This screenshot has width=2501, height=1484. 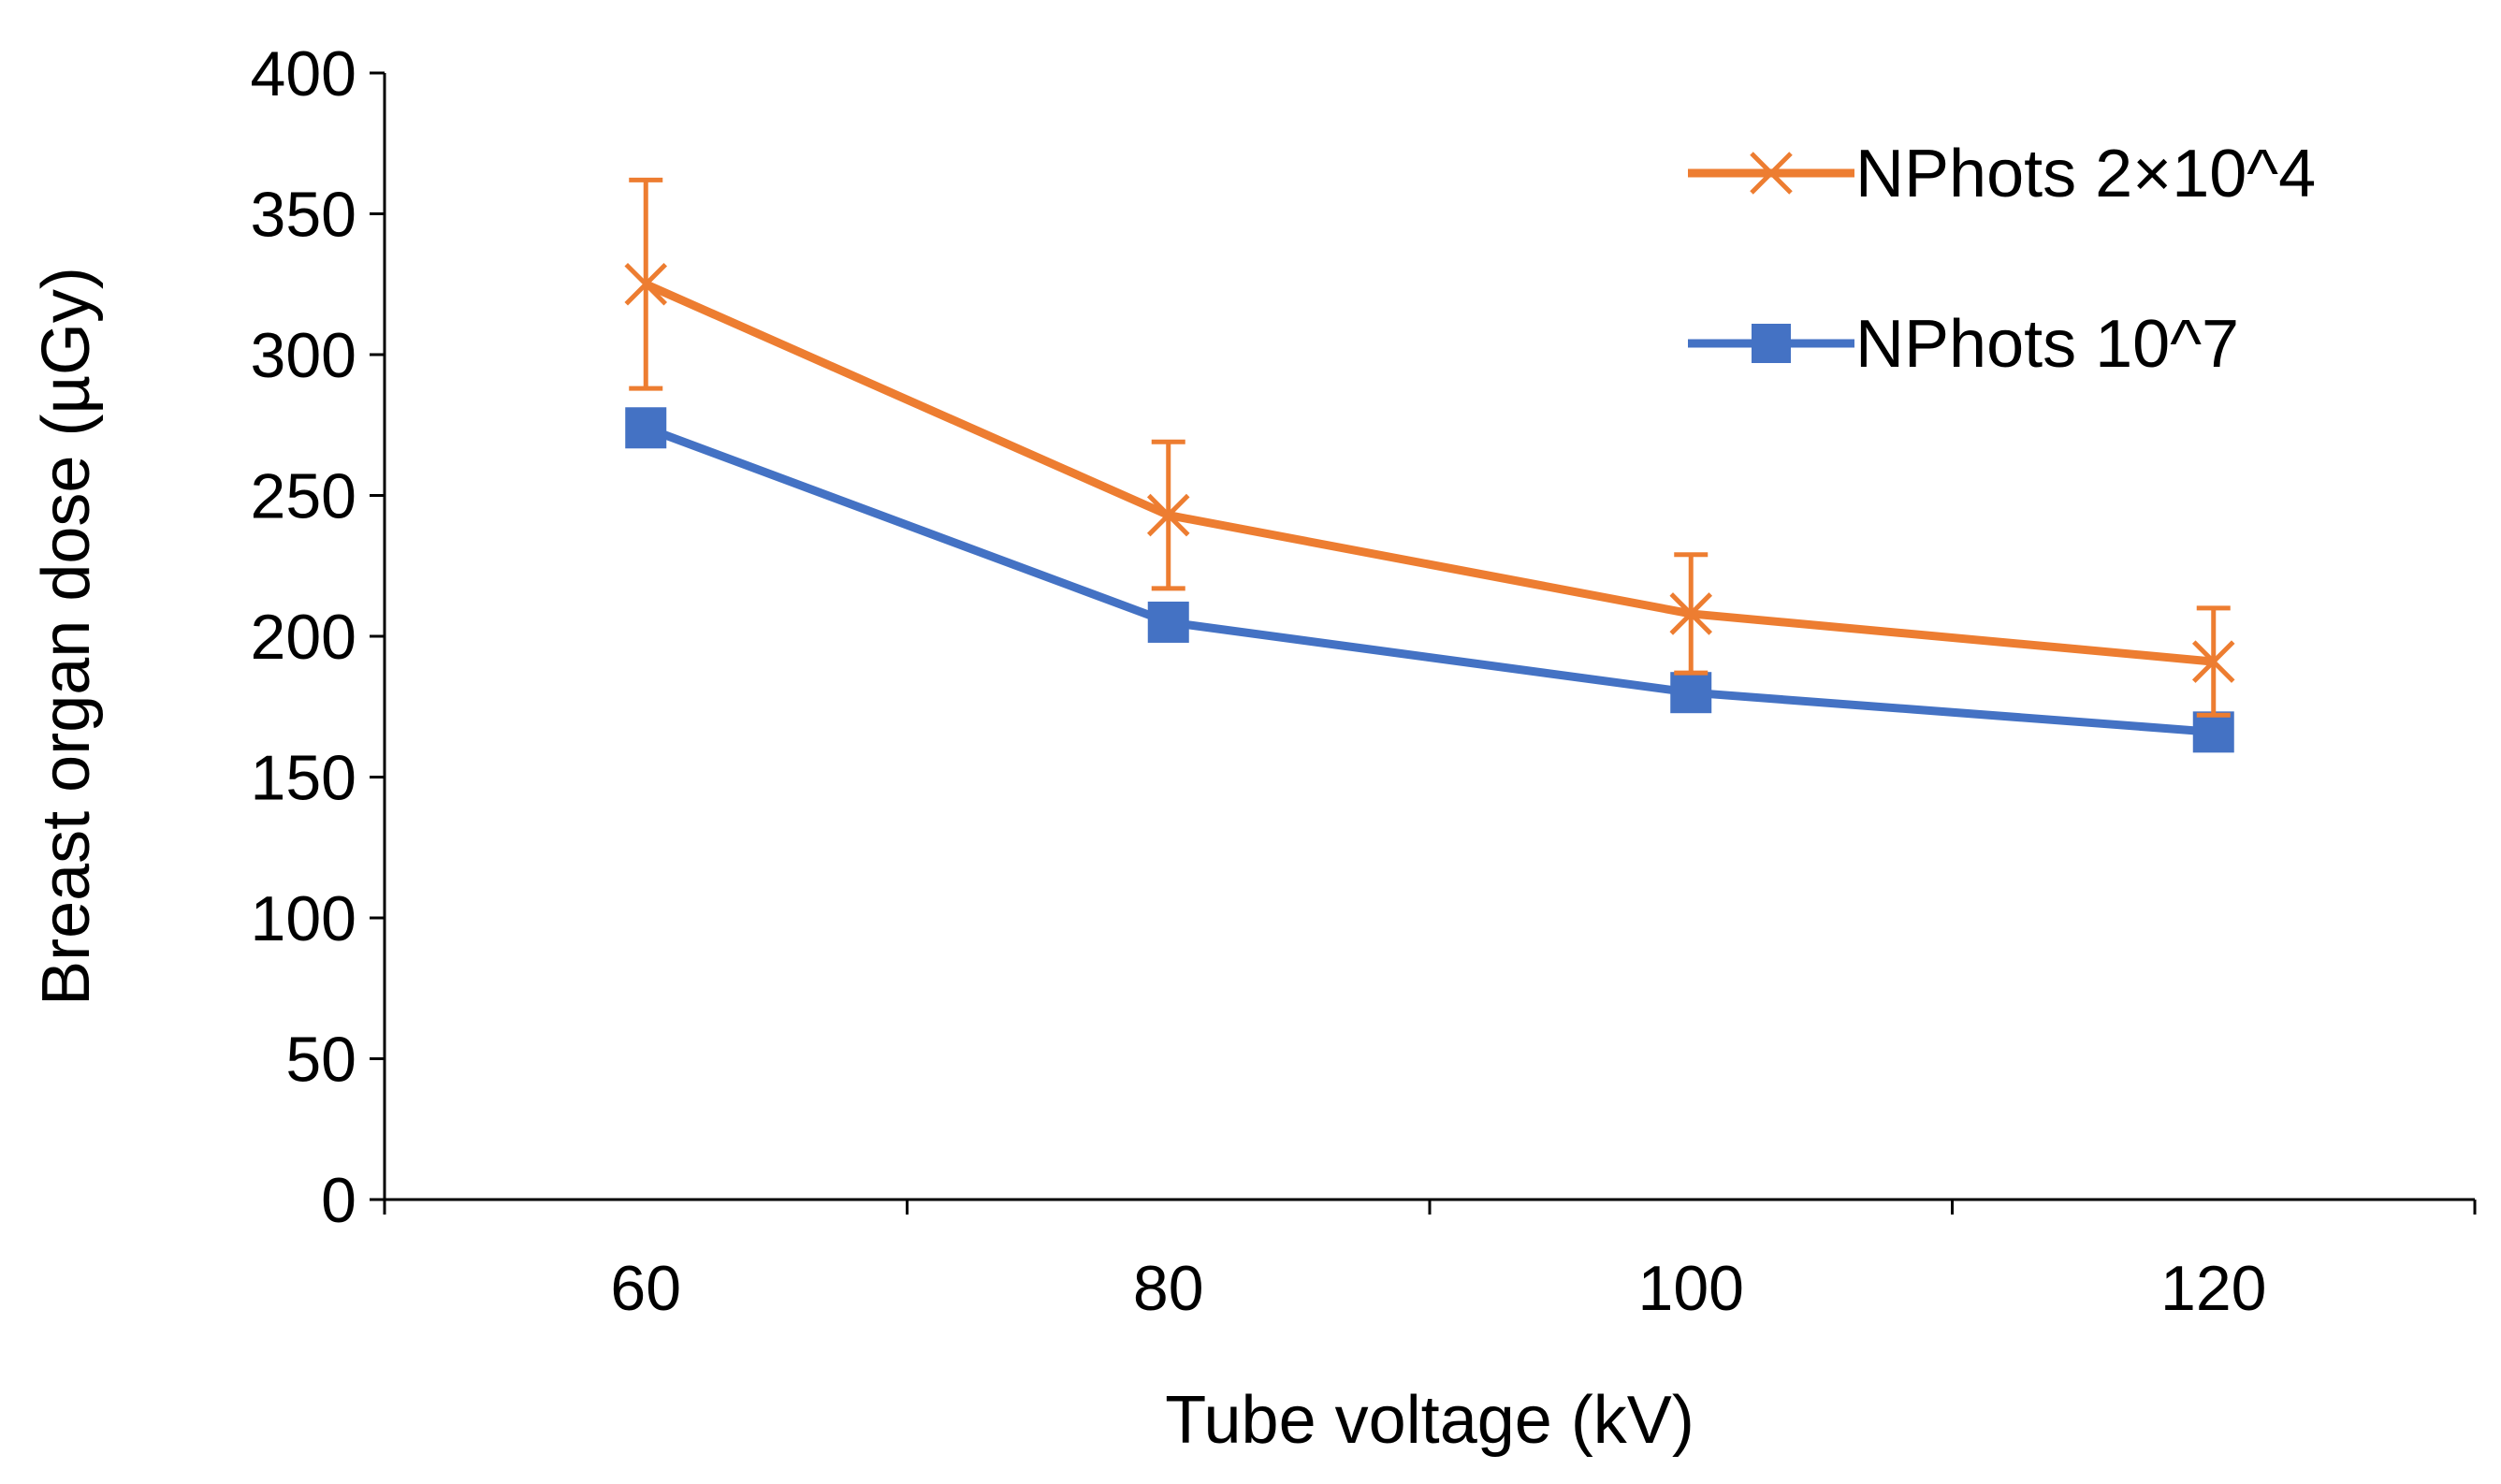 I want to click on y-tick-label: 200, so click(x=303, y=637).